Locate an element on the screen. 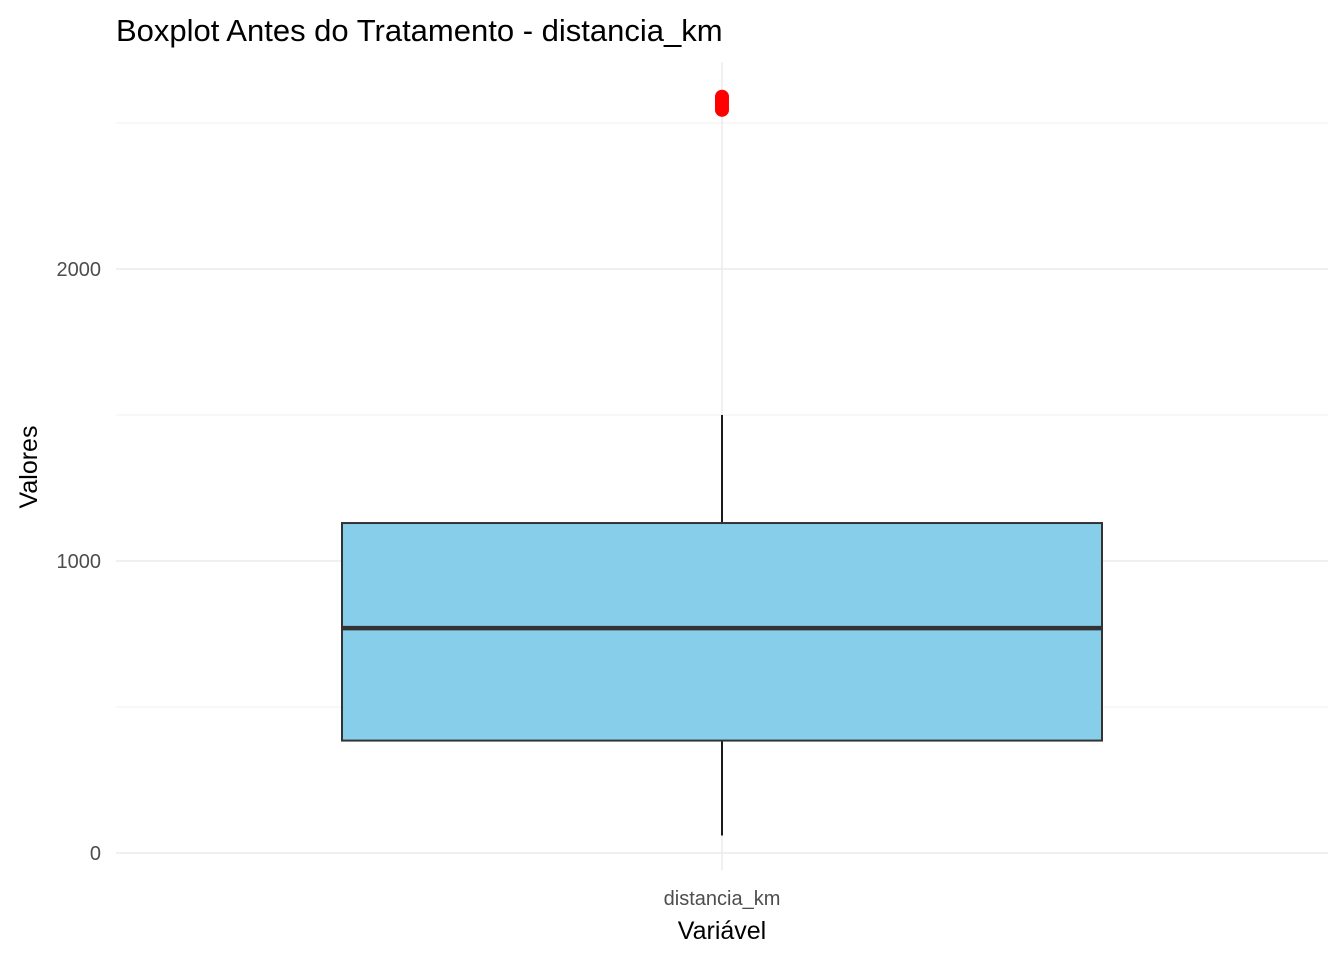 The width and height of the screenshot is (1344, 960). y-tick-label: 1000 is located at coordinates (79, 562).